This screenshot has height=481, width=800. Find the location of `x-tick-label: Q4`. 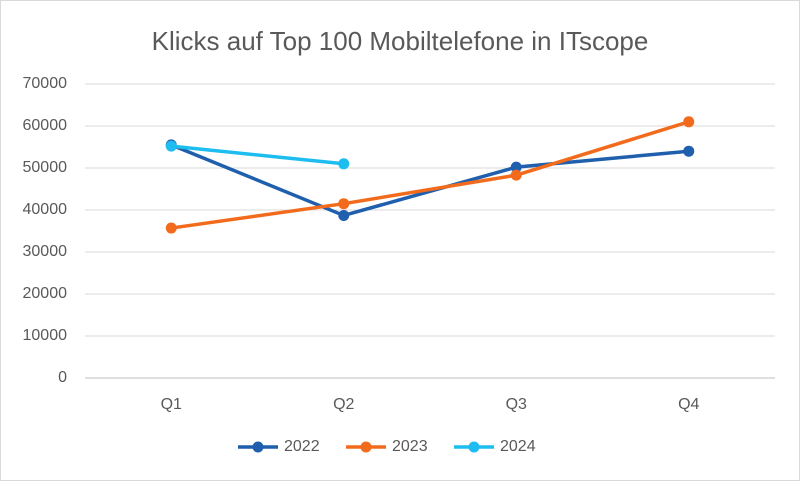

x-tick-label: Q4 is located at coordinates (688, 404).